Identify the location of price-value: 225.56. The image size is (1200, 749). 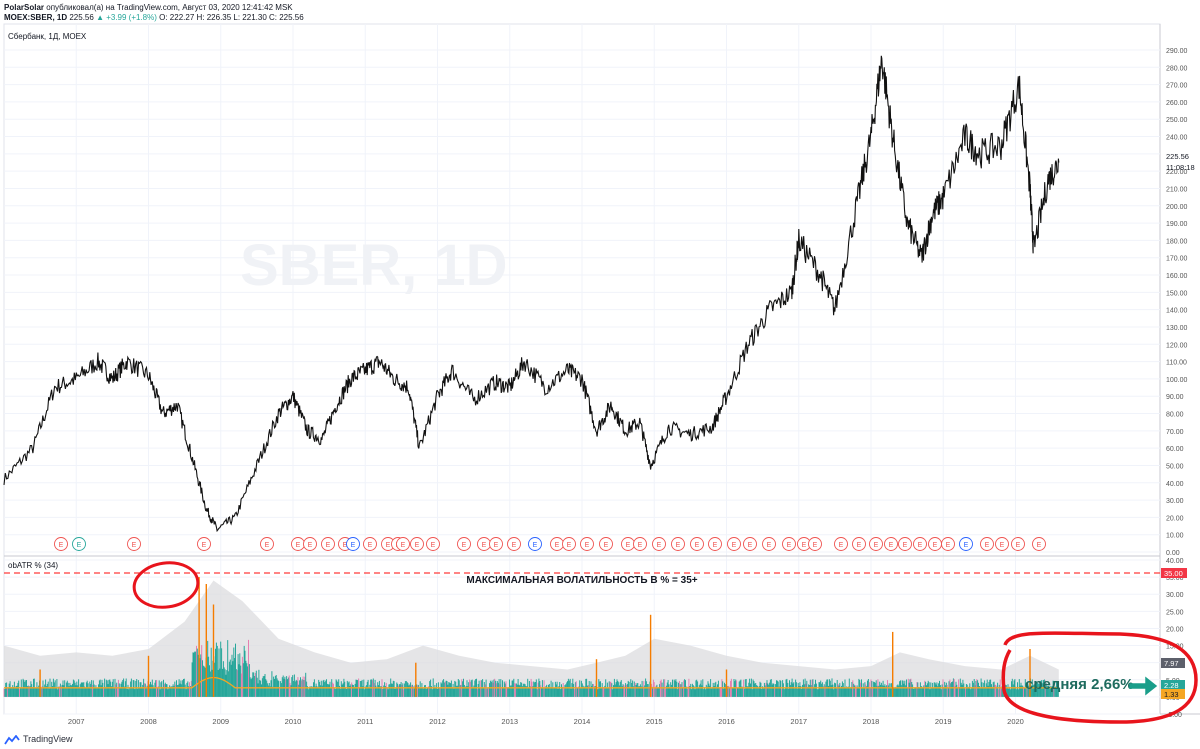
(81, 17).